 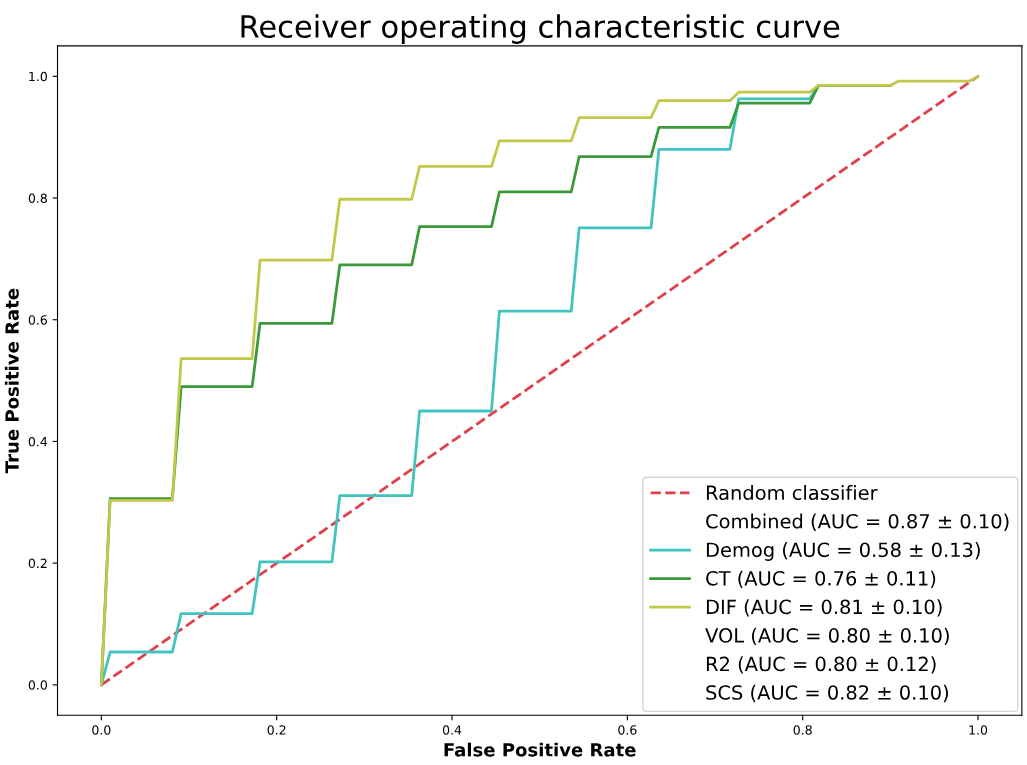 I want to click on y-tick-label: 0.6, so click(x=37, y=320).